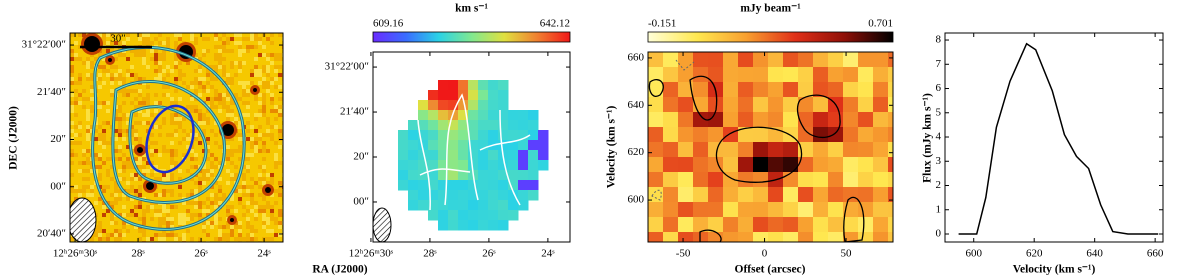 This screenshot has width=1200, height=279. I want to click on x-tick-label: 660, so click(1155, 254).